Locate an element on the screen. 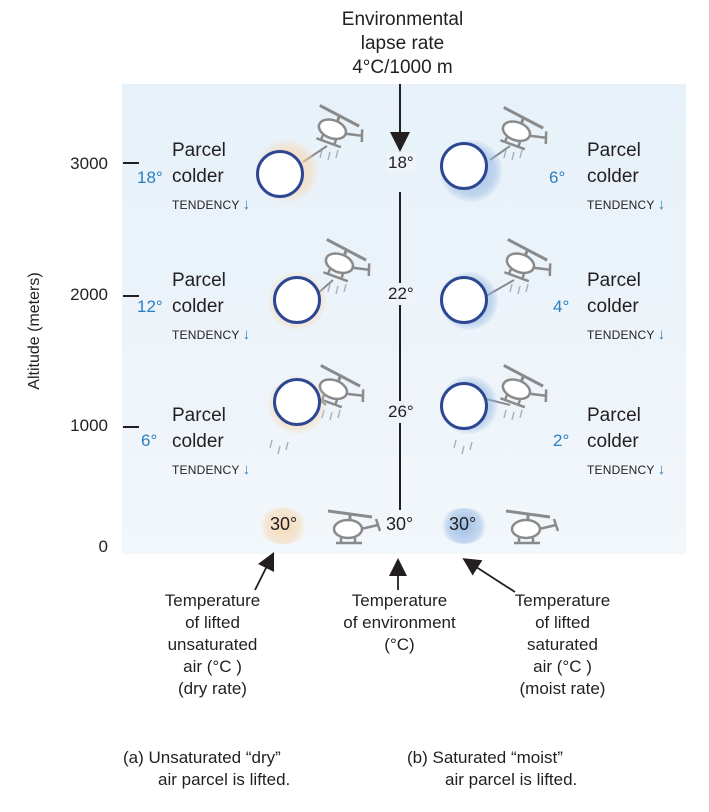  env-temp-1000: 26° is located at coordinates (401, 412).